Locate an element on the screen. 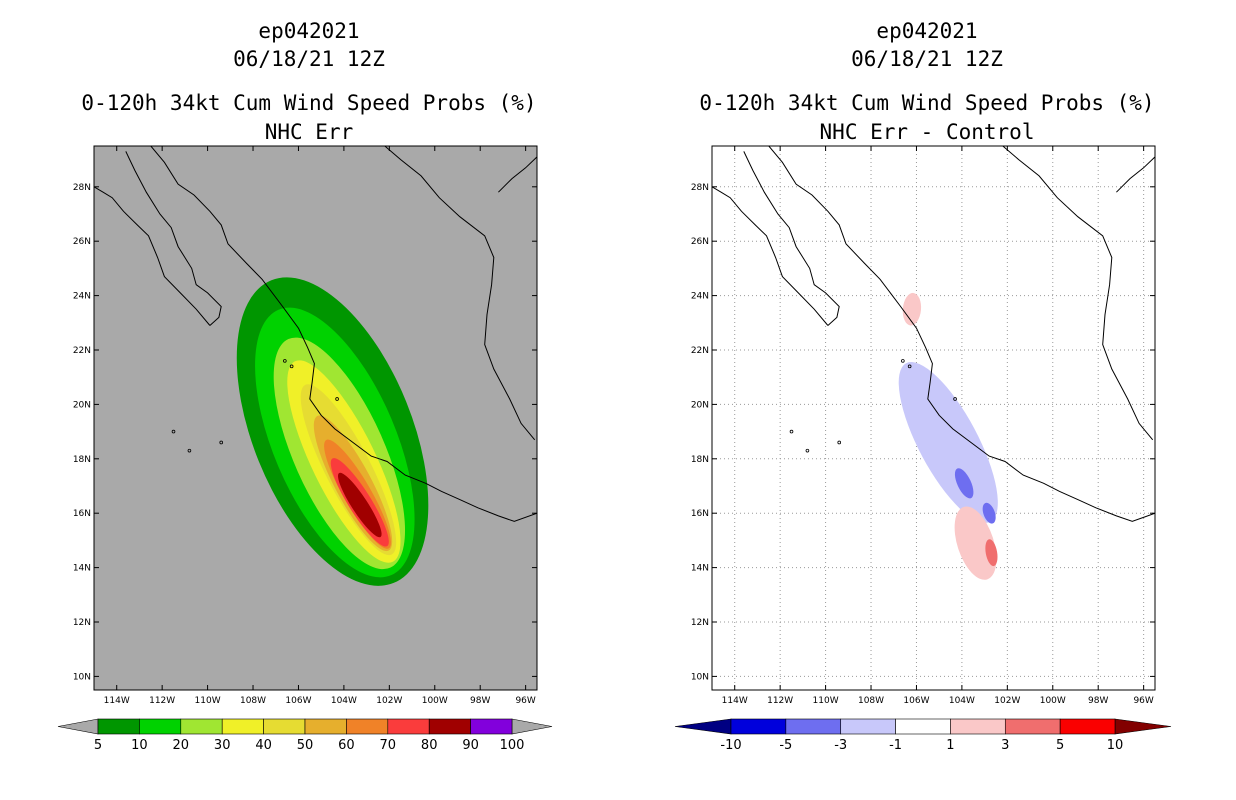  right-colorbar-label-7: 10 is located at coordinates (1115, 745).